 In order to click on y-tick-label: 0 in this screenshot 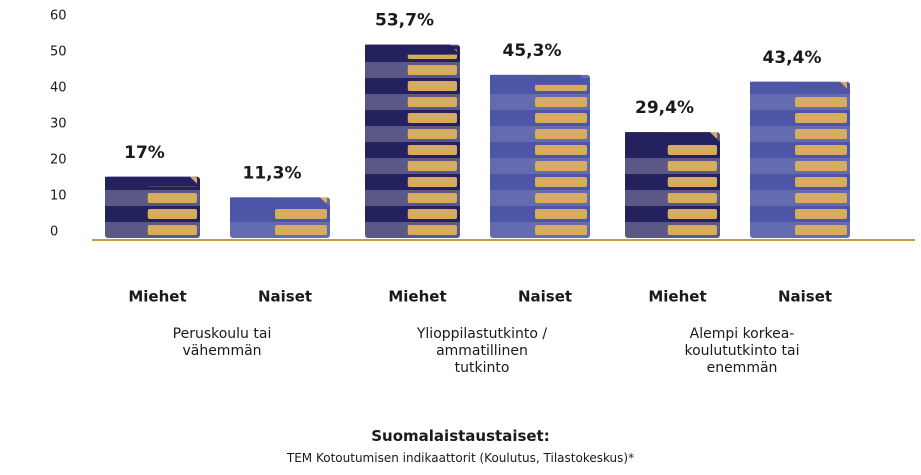, I will do `click(54, 232)`.